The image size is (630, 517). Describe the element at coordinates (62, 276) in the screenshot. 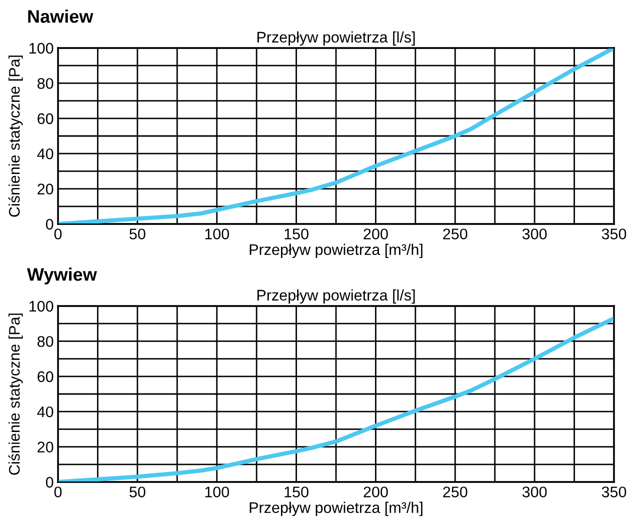

I see `chart-title: Wywiew` at that location.